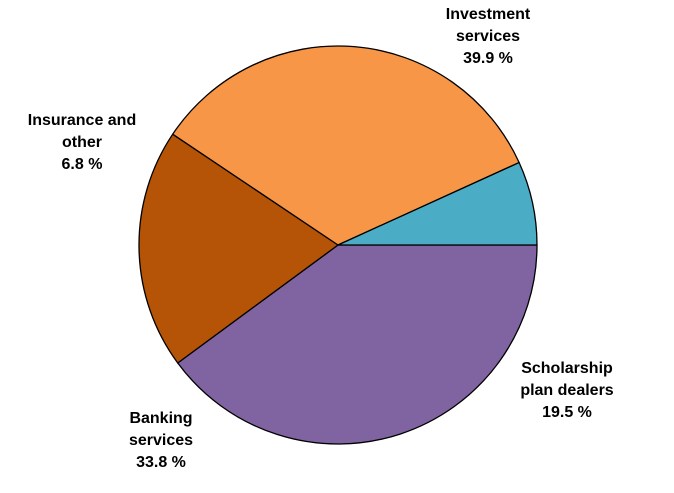 The width and height of the screenshot is (674, 493). I want to click on pie-slice-scholarship-plan-dealers, so click(238, 248).